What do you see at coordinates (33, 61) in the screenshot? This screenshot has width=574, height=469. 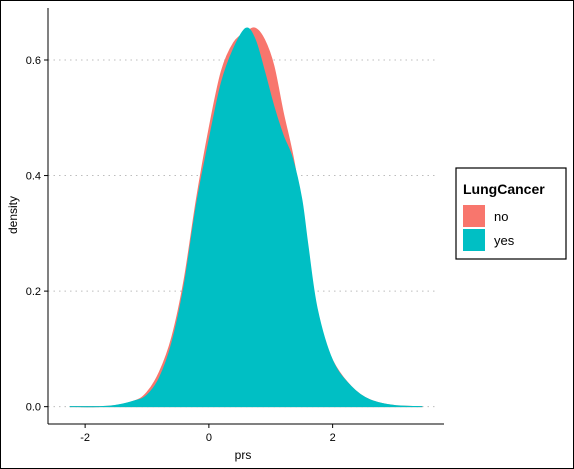 I see `y-tick-label-3: 0.6` at bounding box center [33, 61].